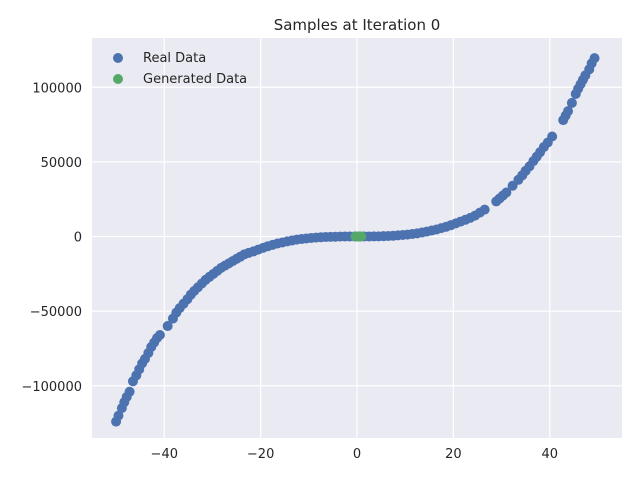  Describe the element at coordinates (174, 58) in the screenshot. I see `legend-label-real-data: Real Data` at that location.